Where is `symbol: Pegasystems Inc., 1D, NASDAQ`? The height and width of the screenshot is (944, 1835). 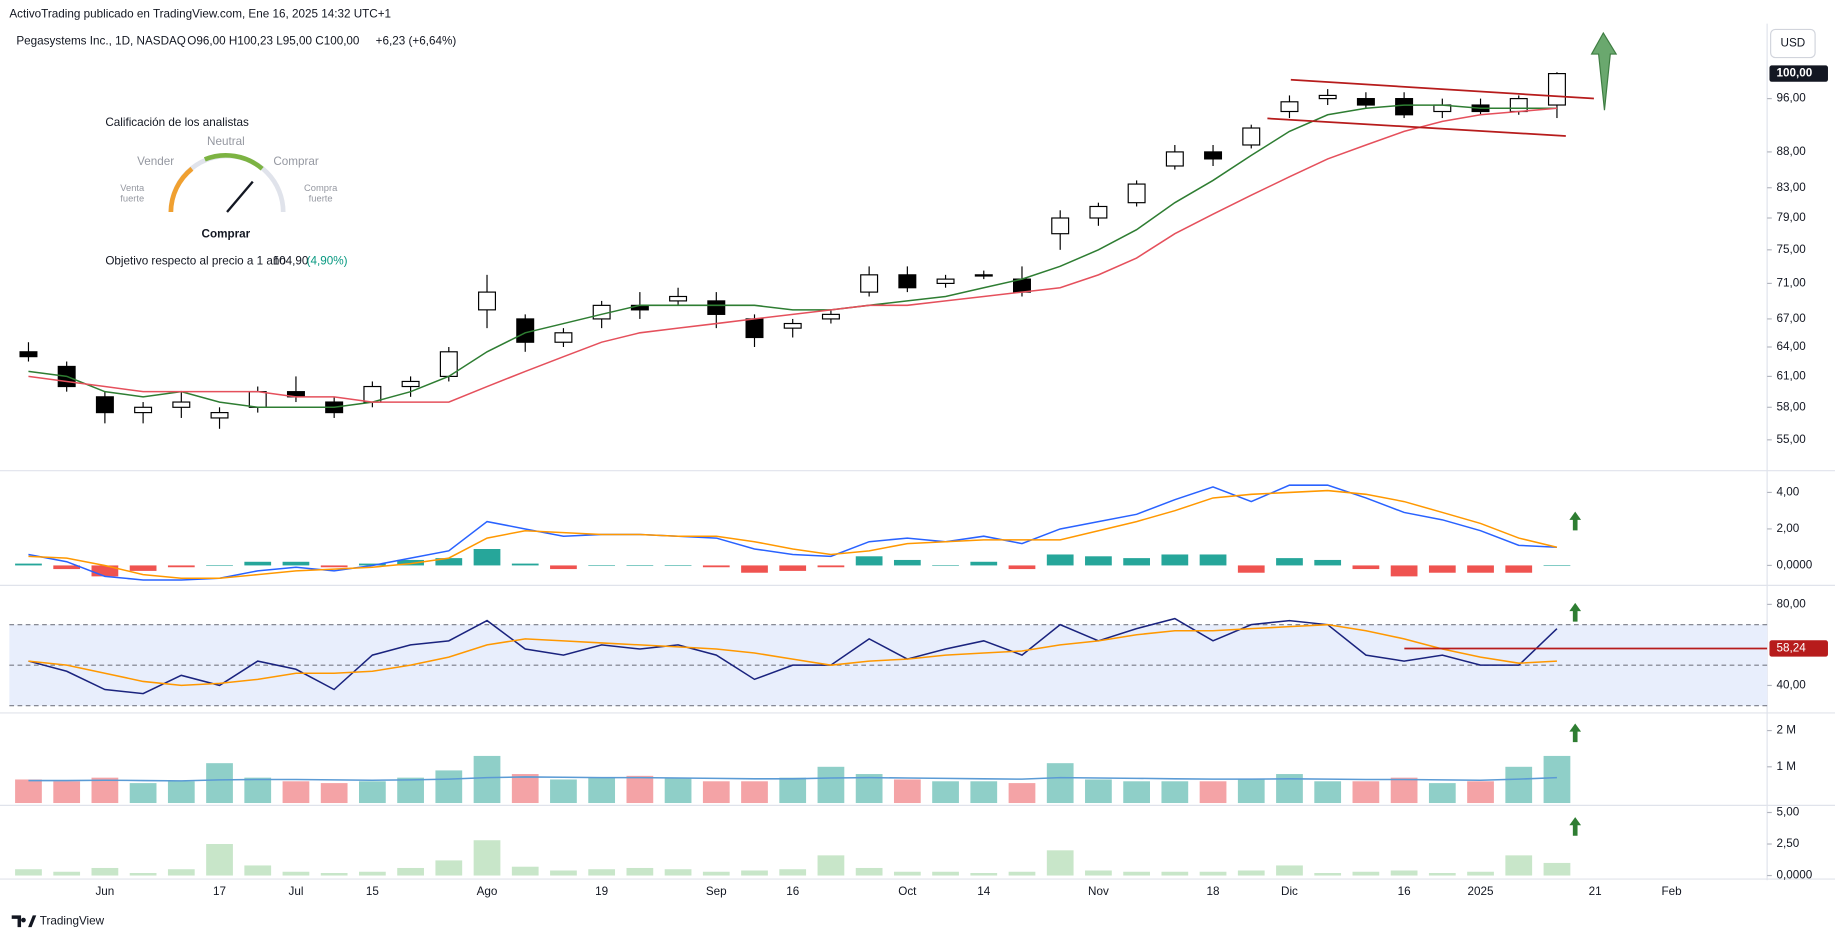
symbol: Pegasystems Inc., 1D, NASDAQ is located at coordinates (101, 40).